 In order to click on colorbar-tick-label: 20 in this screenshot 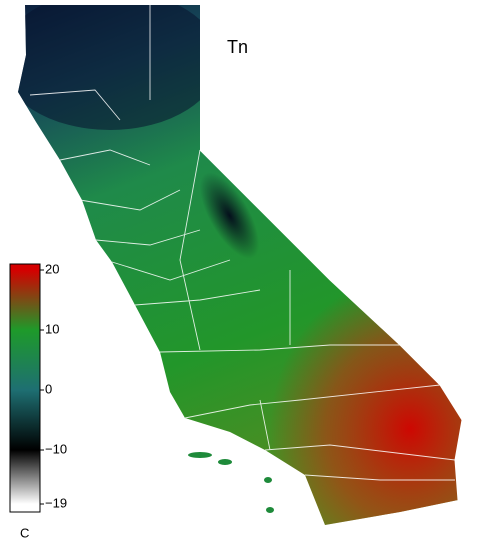, I will do `click(52, 268)`.